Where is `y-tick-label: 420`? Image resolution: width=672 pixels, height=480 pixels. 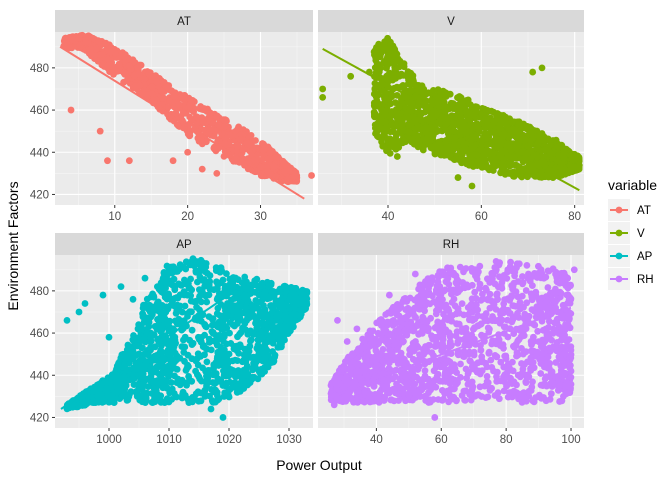
y-tick-label: 420 is located at coordinates (39, 418).